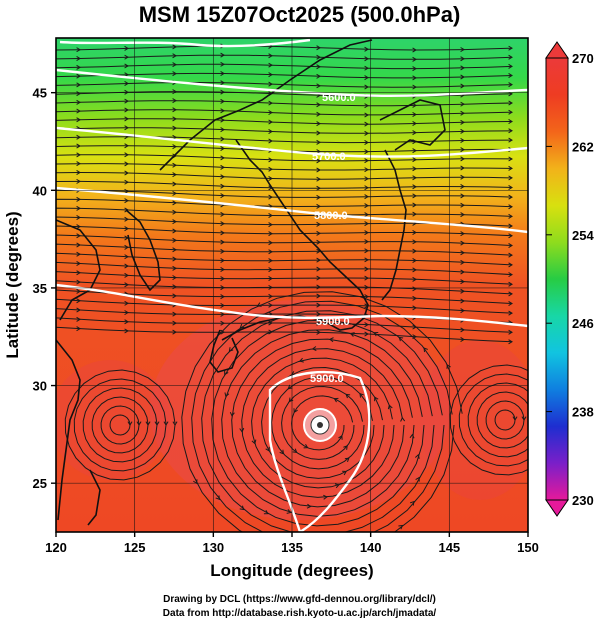  I want to click on x-tick-label: 130, so click(213, 547).